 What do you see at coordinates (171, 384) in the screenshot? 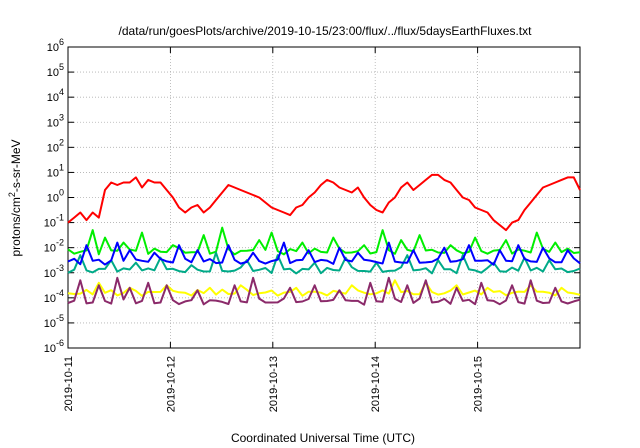
I see `x-tick-label: 2019-10-12` at bounding box center [171, 384].